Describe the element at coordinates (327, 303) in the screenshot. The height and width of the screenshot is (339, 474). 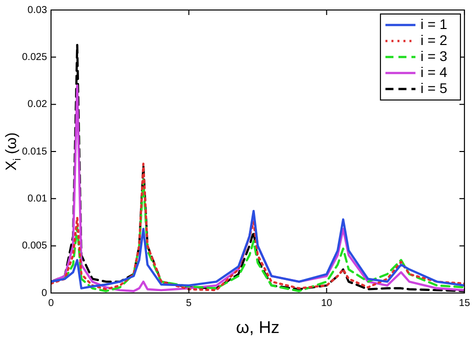
I see `x-tick-label: 10` at that location.